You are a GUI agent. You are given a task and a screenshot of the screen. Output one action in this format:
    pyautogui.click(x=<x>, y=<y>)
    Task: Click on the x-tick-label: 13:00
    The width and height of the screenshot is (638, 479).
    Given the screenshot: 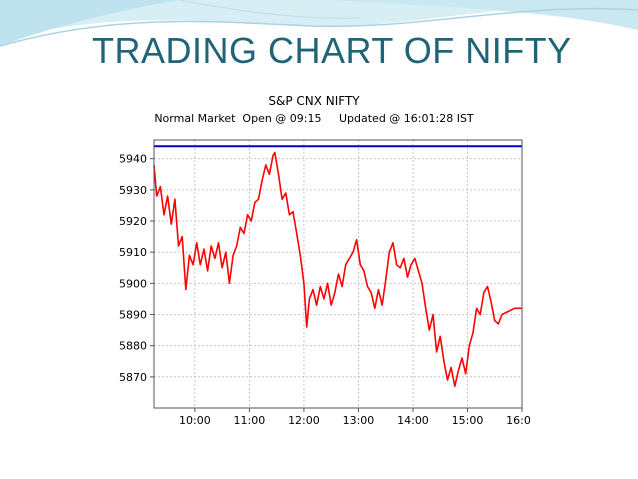 What is the action you would take?
    pyautogui.click(x=359, y=420)
    